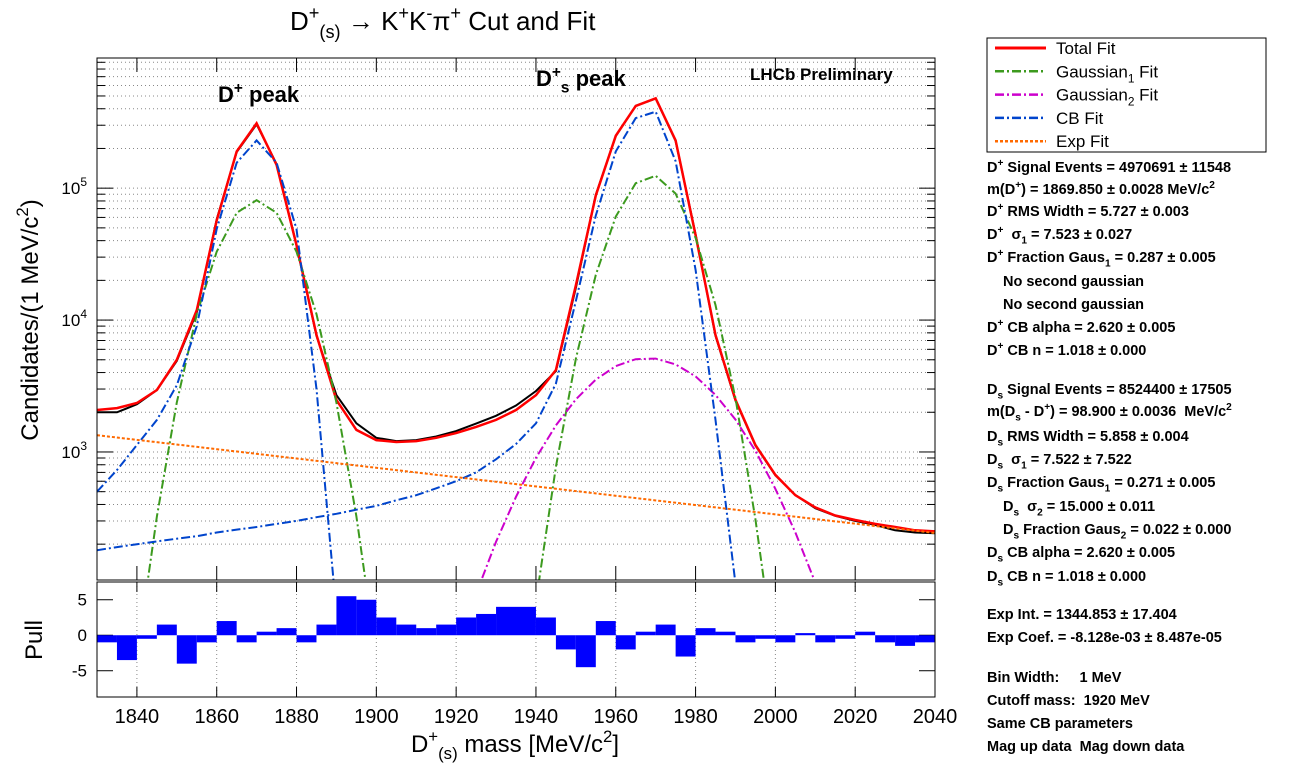 This screenshot has width=1294, height=776. Describe the element at coordinates (1080, 118) in the screenshot. I see `legend-label: CB Fit` at that location.